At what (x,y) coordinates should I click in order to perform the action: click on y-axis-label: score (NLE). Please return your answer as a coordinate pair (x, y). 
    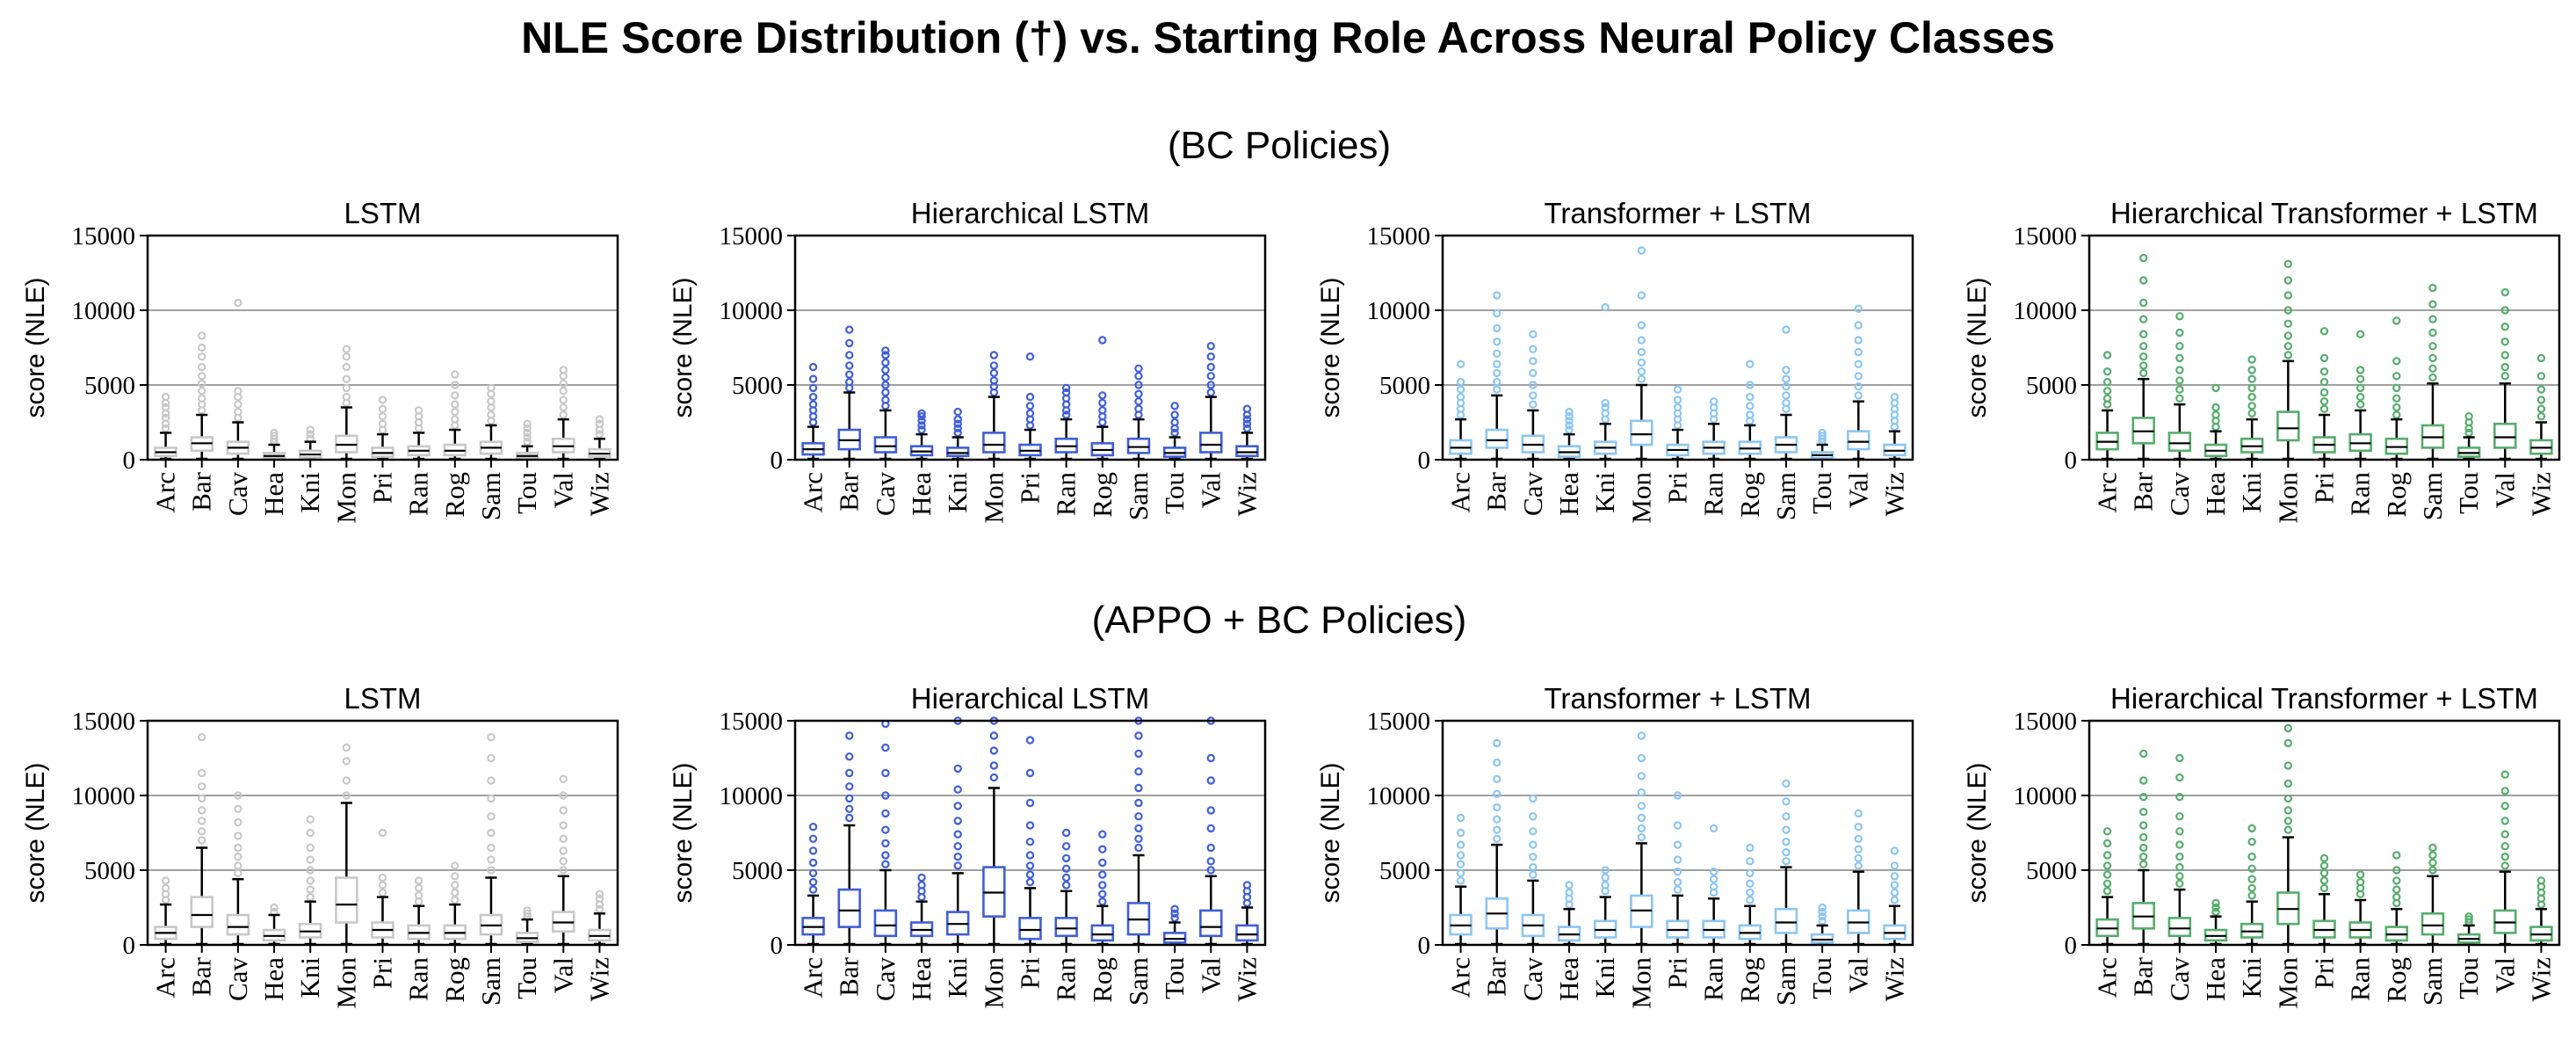
    Looking at the image, I should click on (1330, 347).